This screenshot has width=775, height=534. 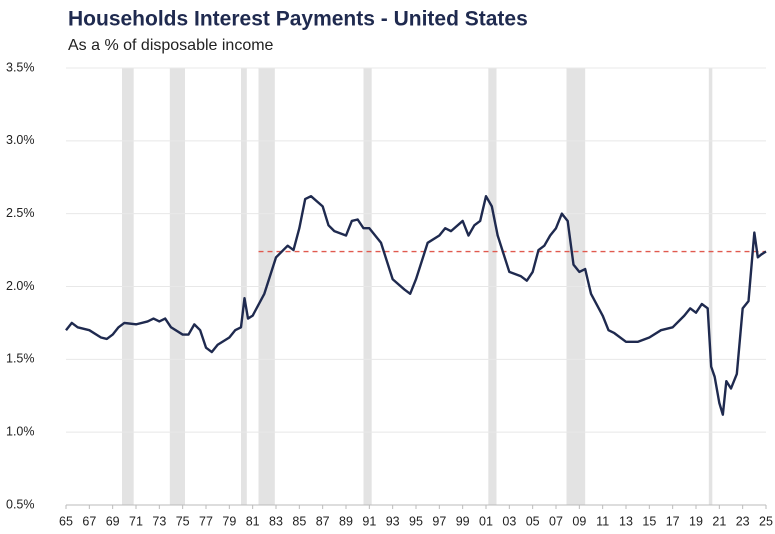 What do you see at coordinates (20, 431) in the screenshot?
I see `y-tick-label: 1.0%` at bounding box center [20, 431].